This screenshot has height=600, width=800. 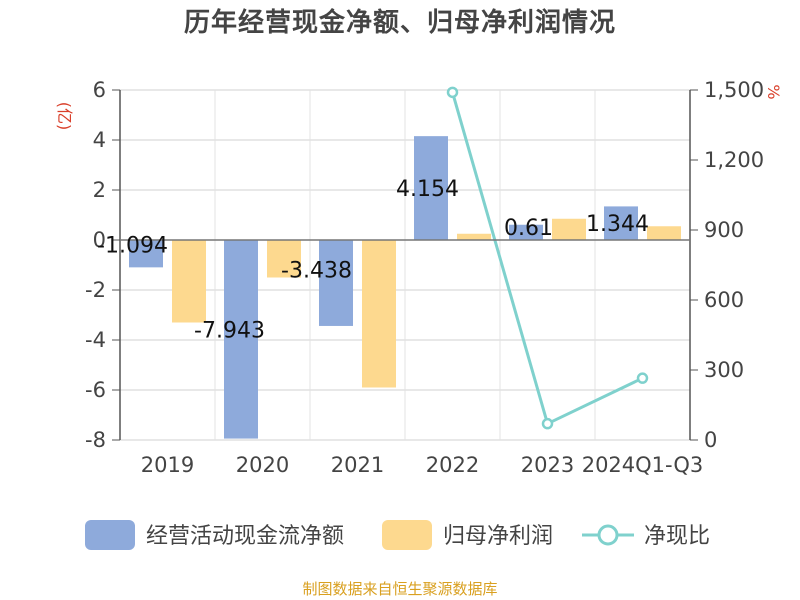 I want to click on right-axis-tick-label: 900, so click(x=724, y=230).